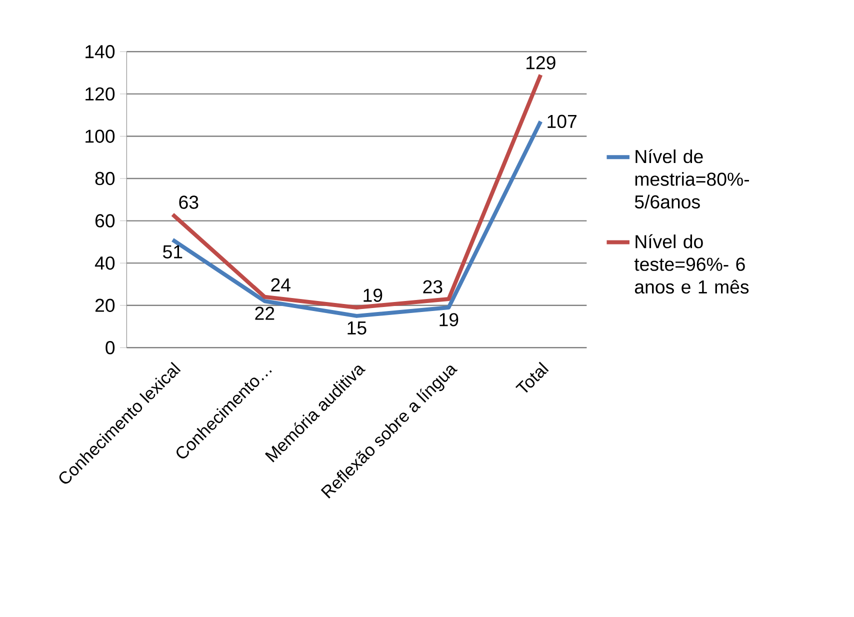  I want to click on legend-label: Nível de mestria=80%- 5/6anos, so click(691, 179).